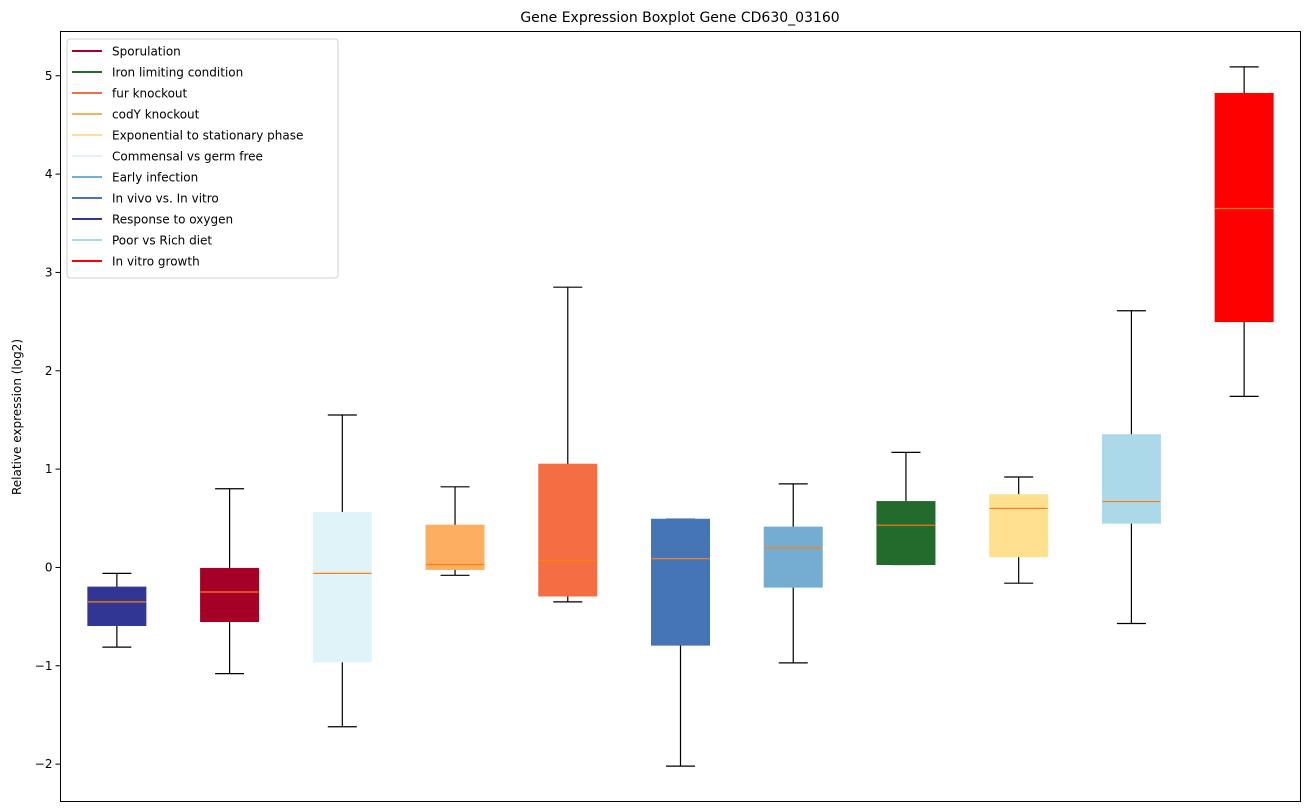 The height and width of the screenshot is (812, 1309). Describe the element at coordinates (165, 199) in the screenshot. I see `legend-label: In vivo vs. In vitro` at that location.